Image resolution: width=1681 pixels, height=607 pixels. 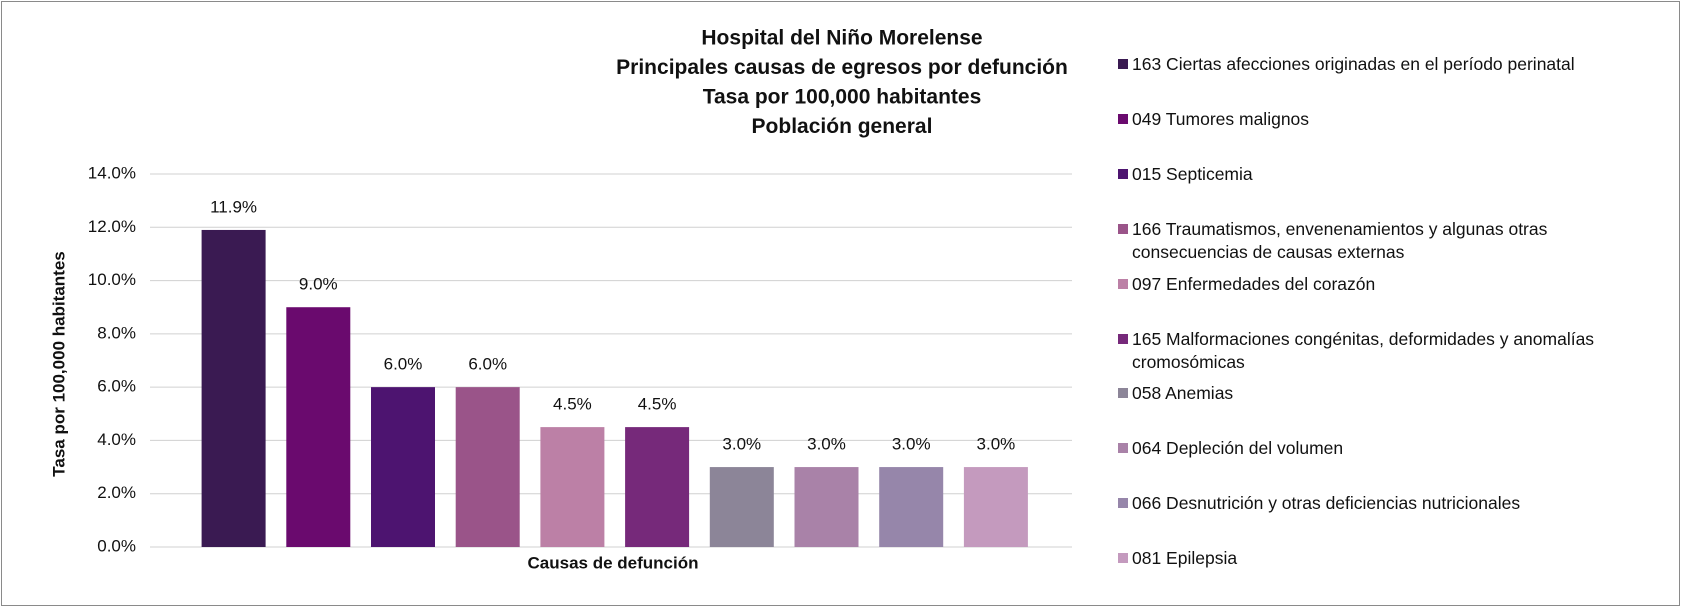 What do you see at coordinates (1388, 119) in the screenshot?
I see `legend-item: 049 Tumores malignos` at bounding box center [1388, 119].